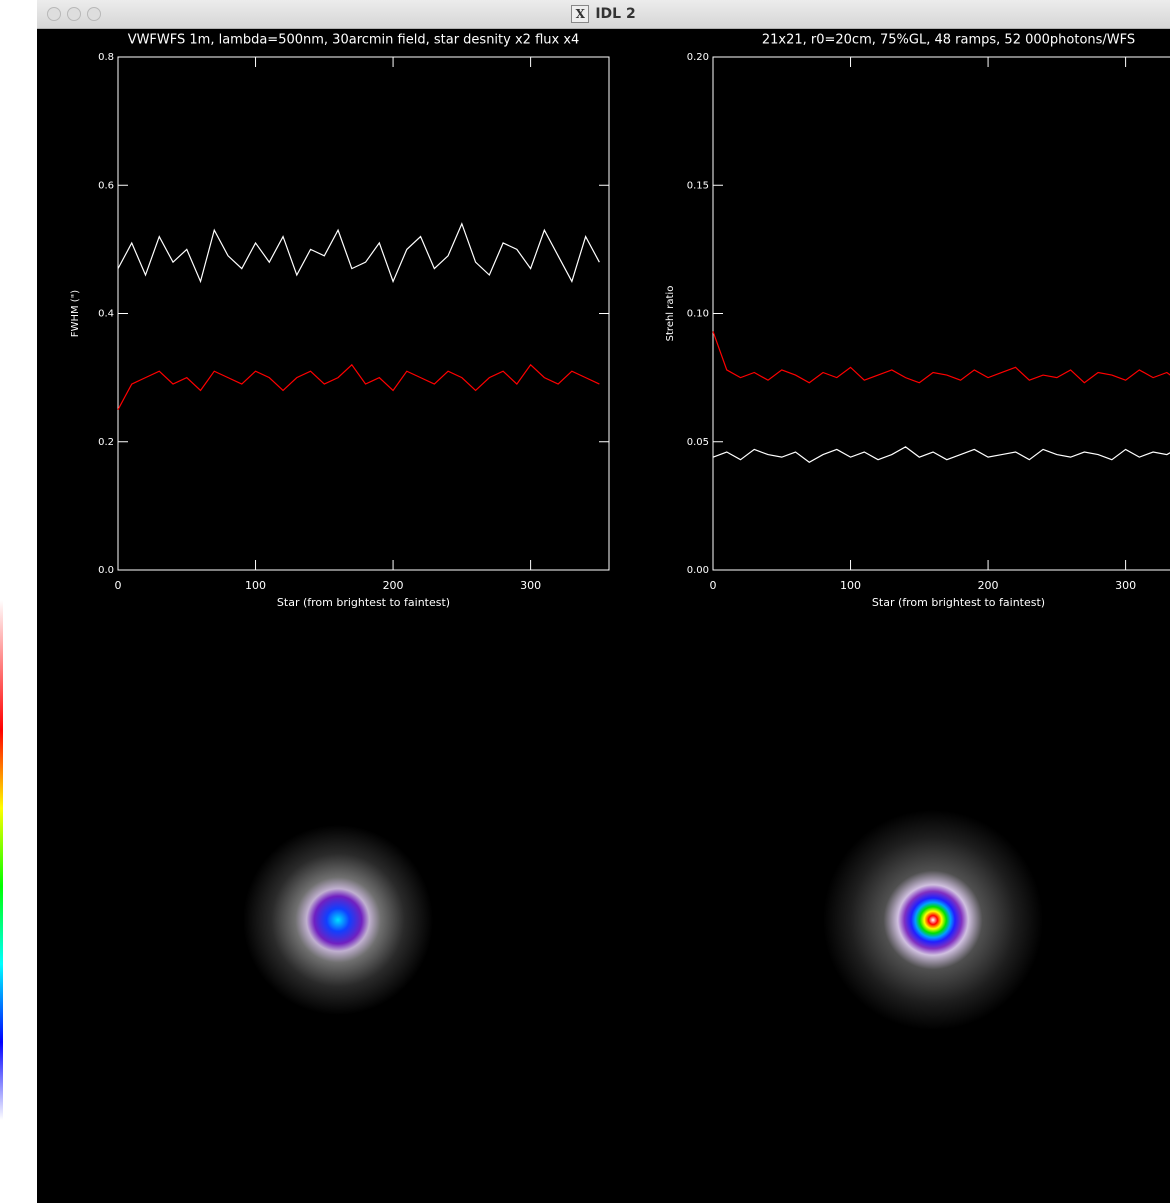  What do you see at coordinates (1, 860) in the screenshot?
I see `side-strip` at bounding box center [1, 860].